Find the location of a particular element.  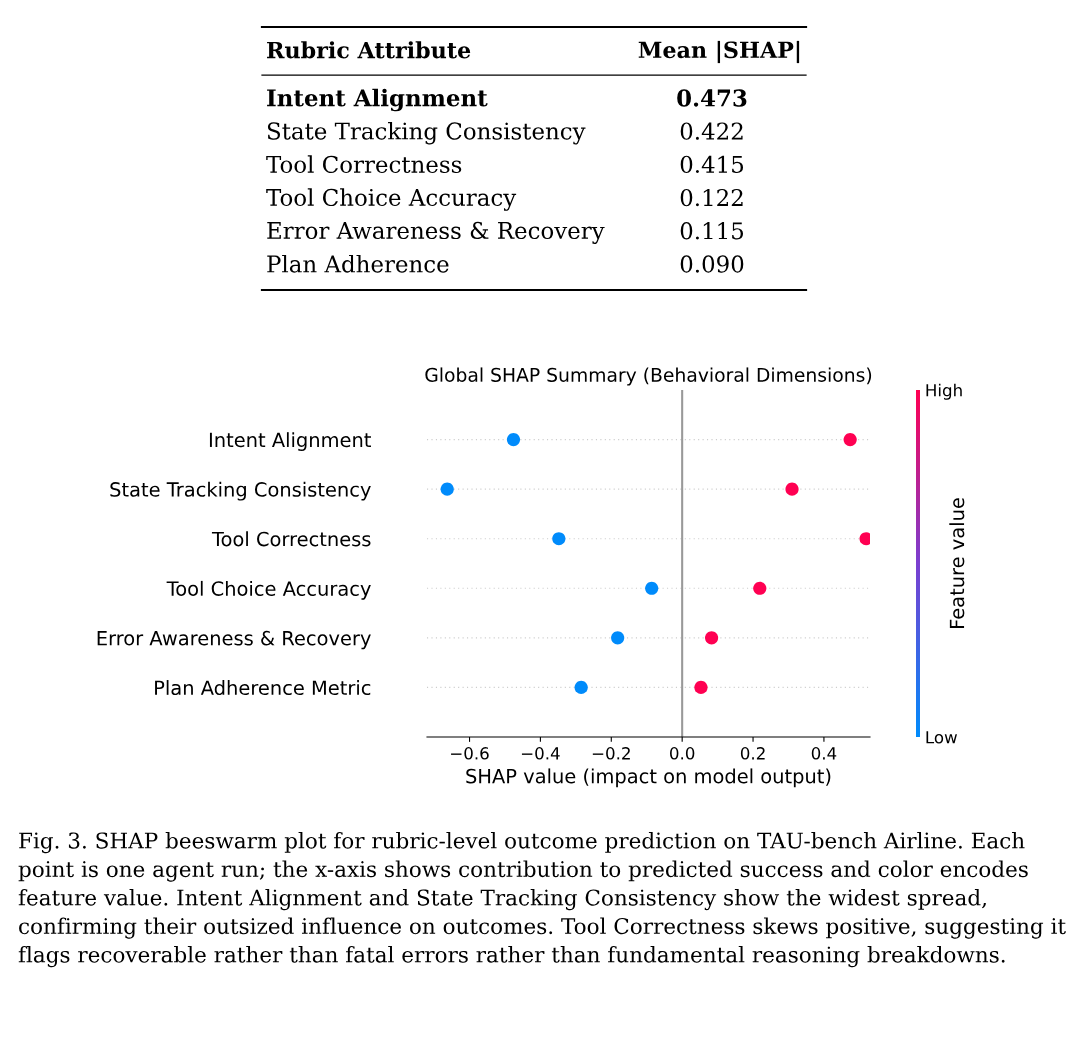

y-tick-label: Error Awareness & Recovery is located at coordinates (234, 640).